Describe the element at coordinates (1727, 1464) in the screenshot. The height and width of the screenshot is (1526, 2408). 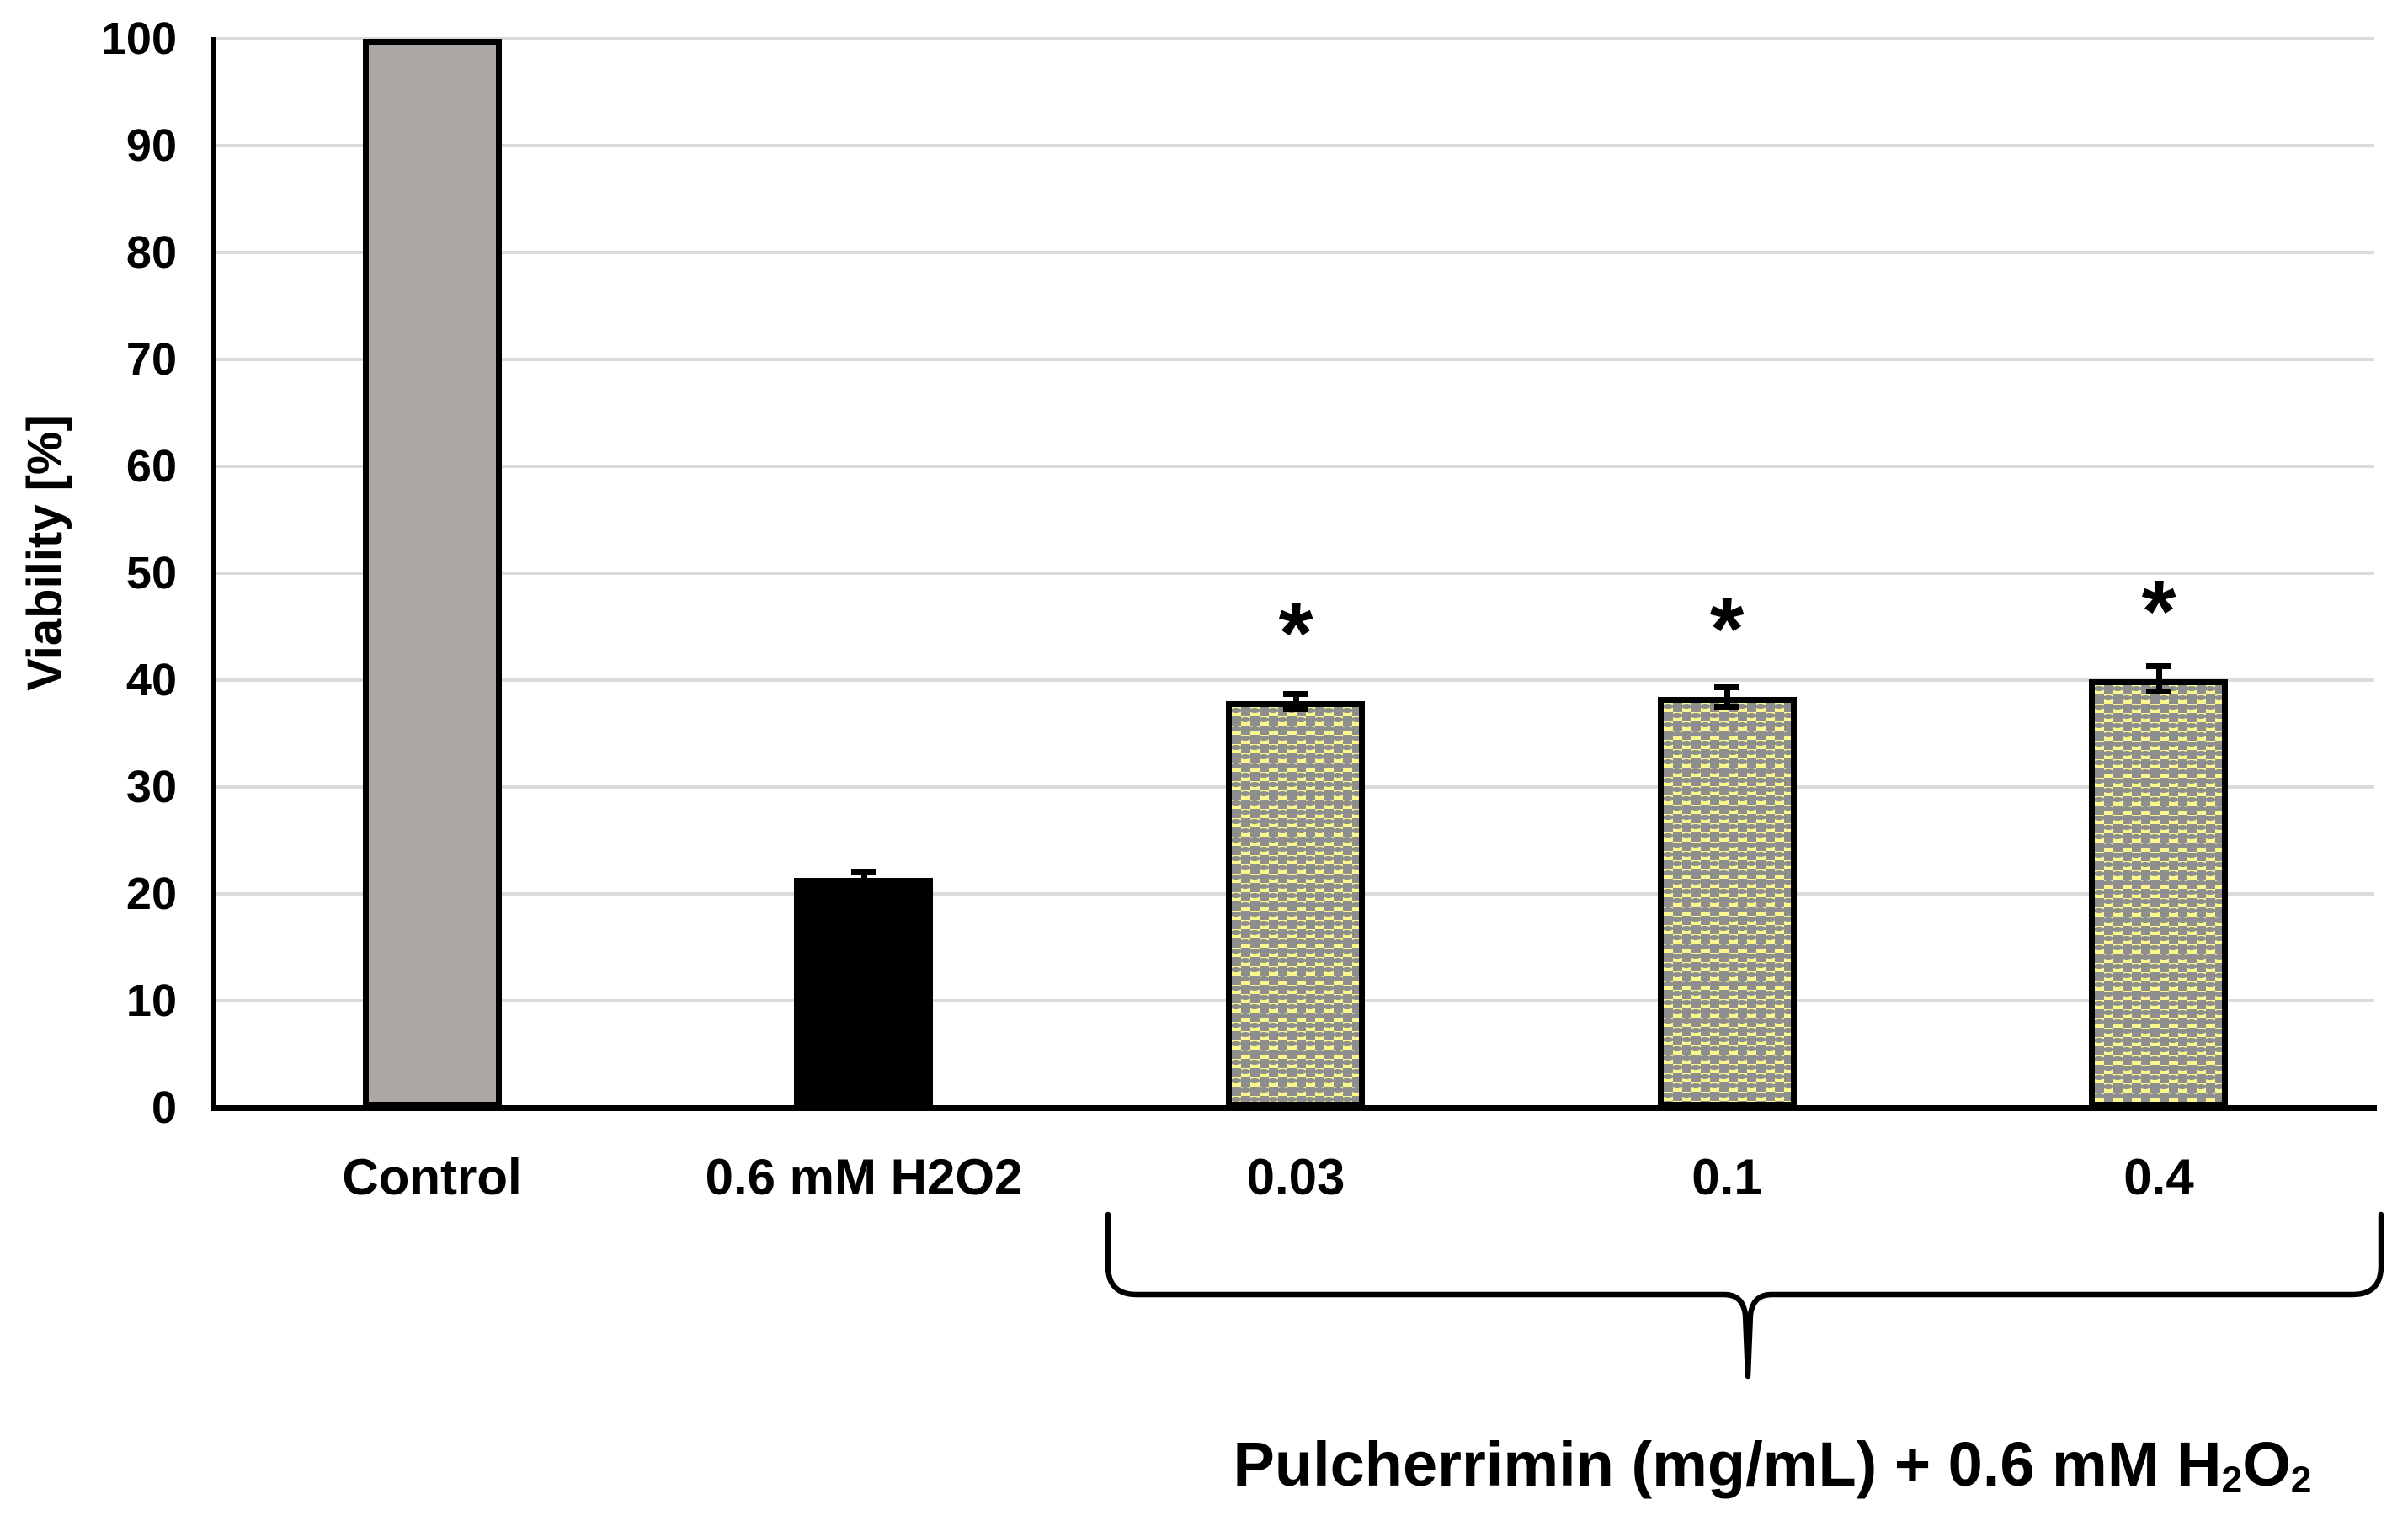
I see `group-label-text: Pulcherrimin (mg/mL) + 0.6 mM H` at that location.